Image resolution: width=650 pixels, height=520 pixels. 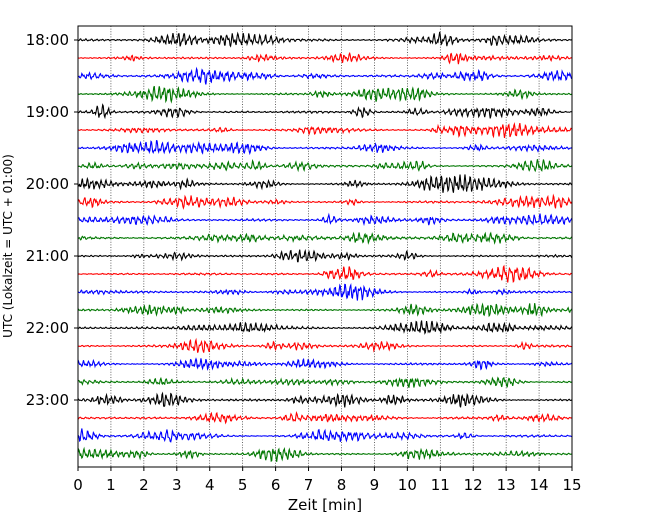 I want to click on y-tick-label: 23:00, so click(x=47, y=400).